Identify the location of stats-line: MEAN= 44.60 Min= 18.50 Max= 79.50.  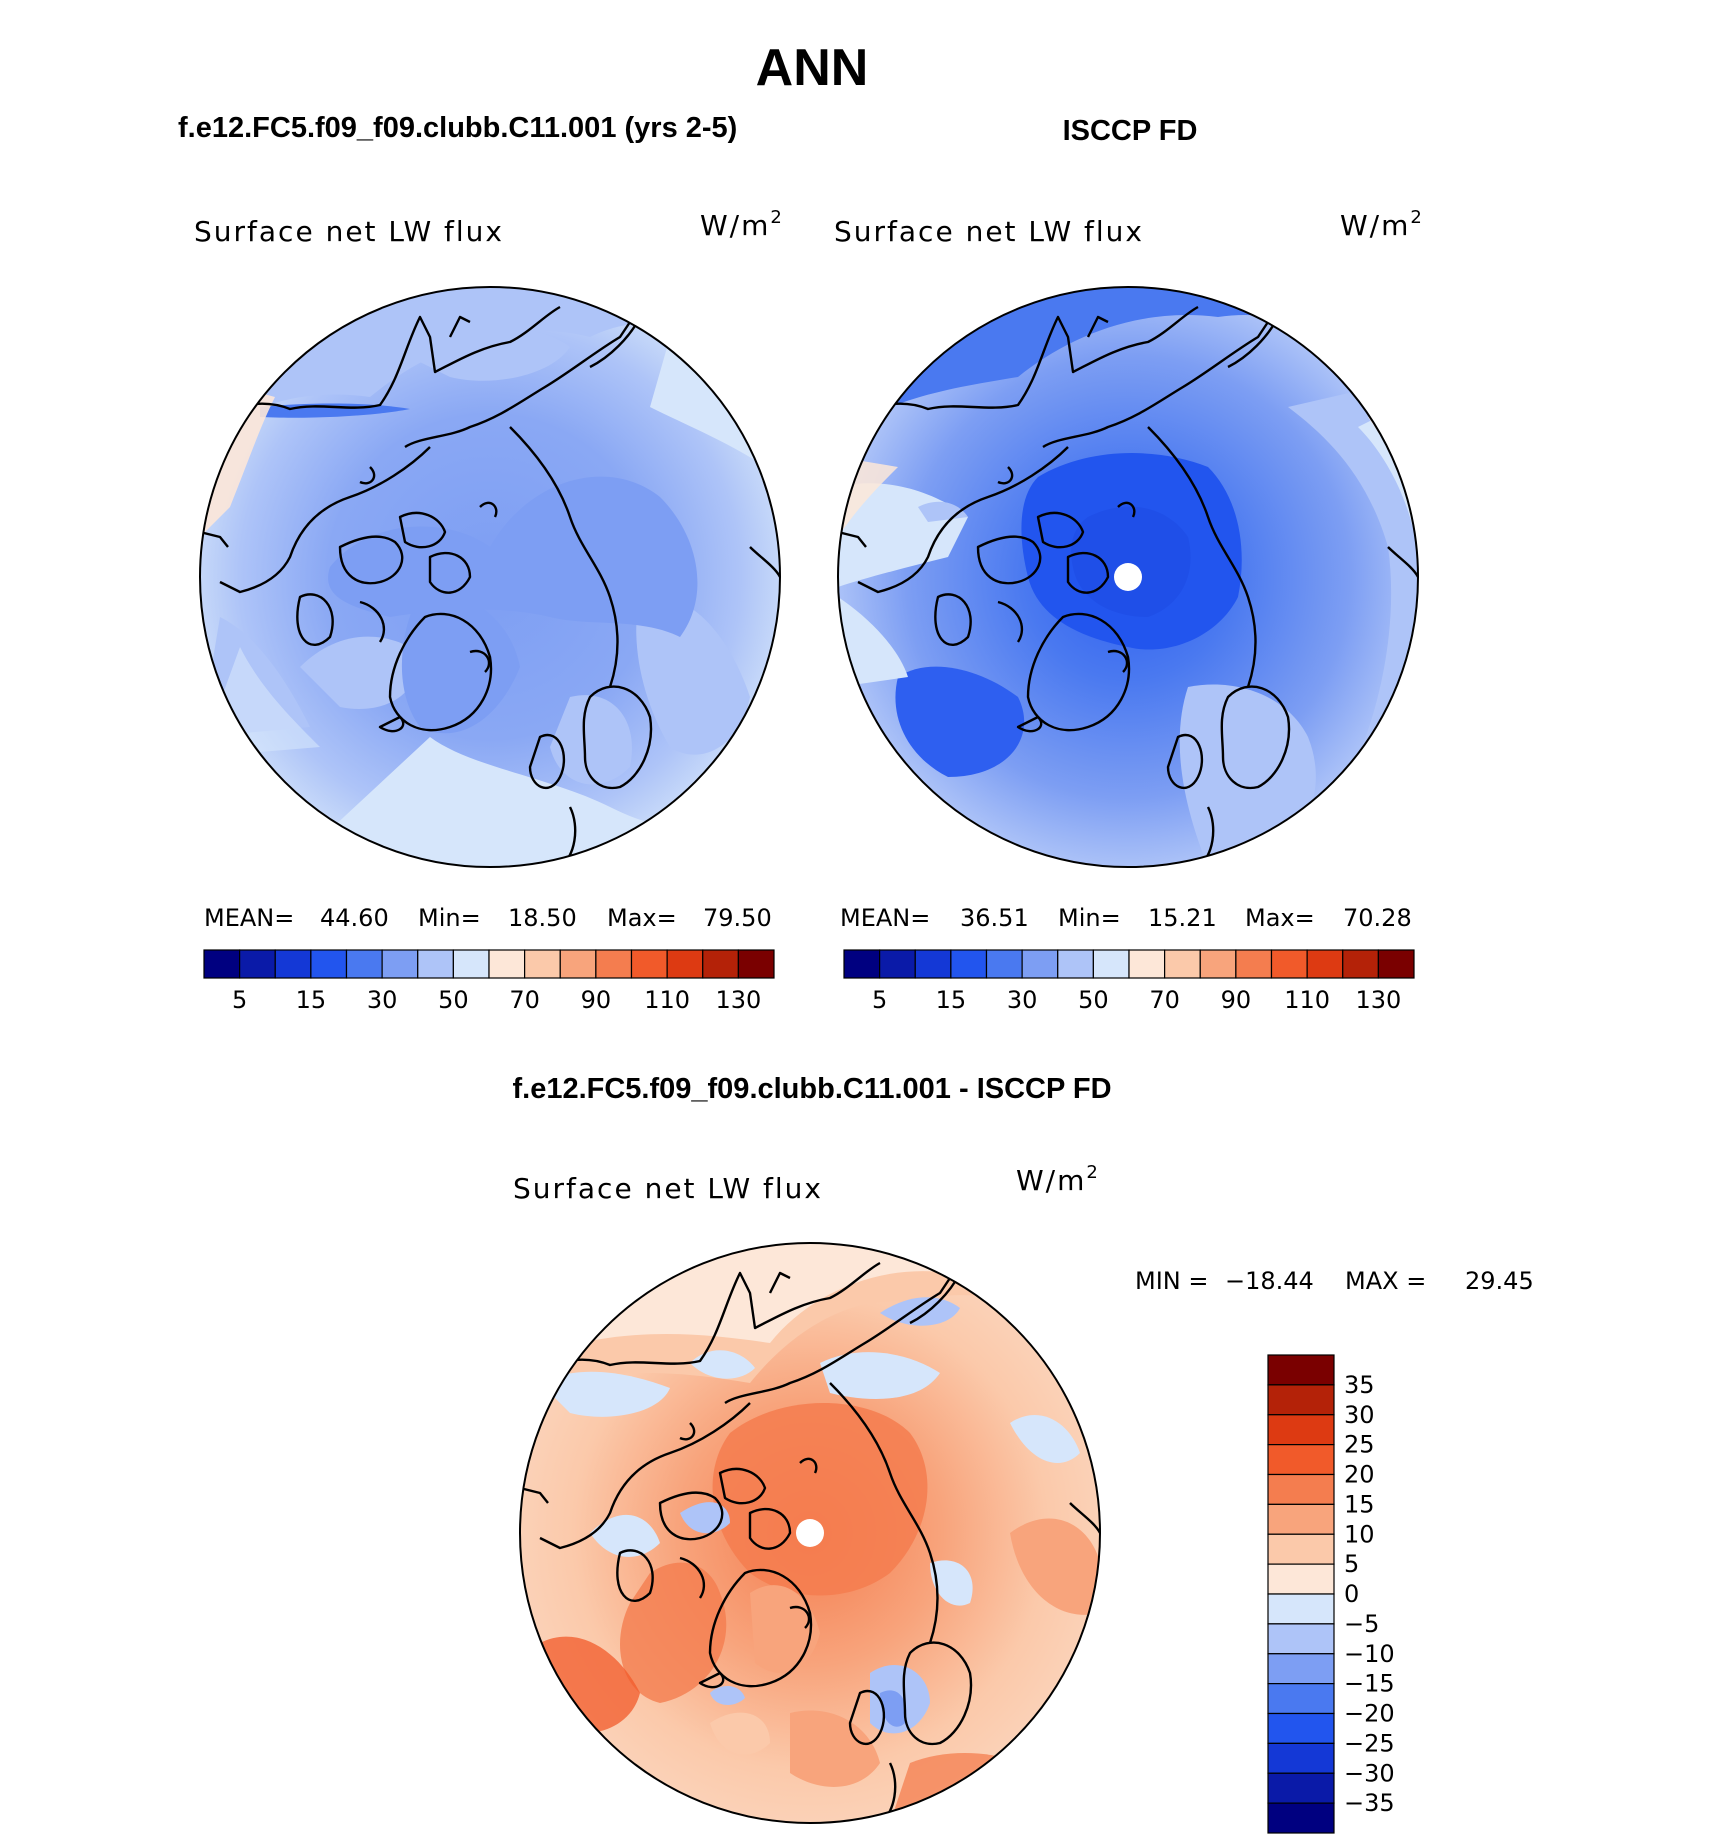
(488, 918).